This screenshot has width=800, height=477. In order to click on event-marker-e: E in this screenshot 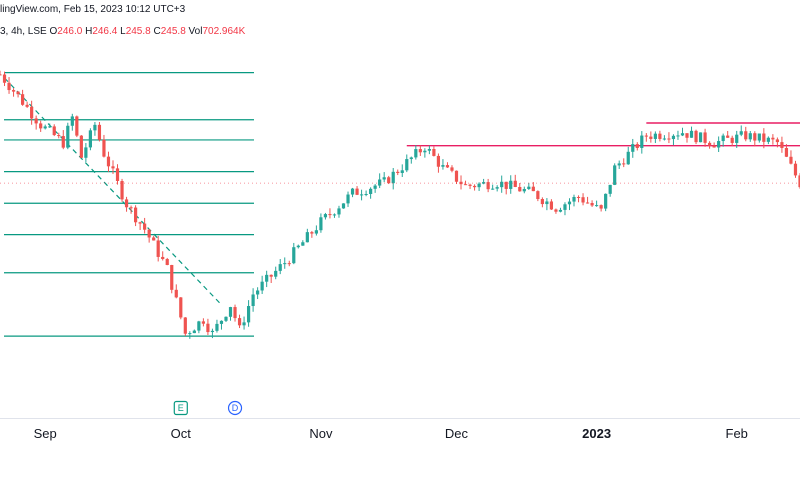, I will do `click(180, 408)`.